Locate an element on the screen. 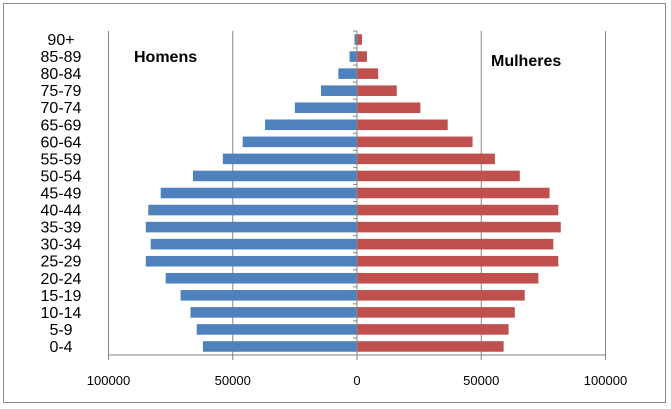 The image size is (671, 409). y-tick-label: 50-54 is located at coordinates (61, 176).